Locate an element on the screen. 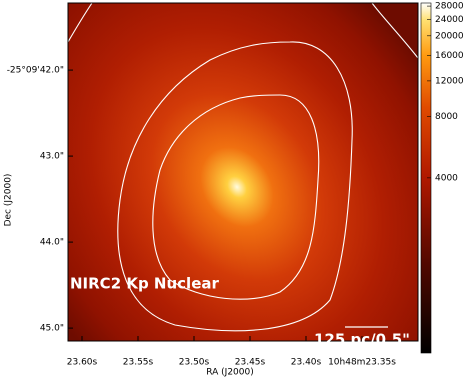 This screenshot has width=463, height=382. x-tick-label: 23.60s is located at coordinates (82, 363).